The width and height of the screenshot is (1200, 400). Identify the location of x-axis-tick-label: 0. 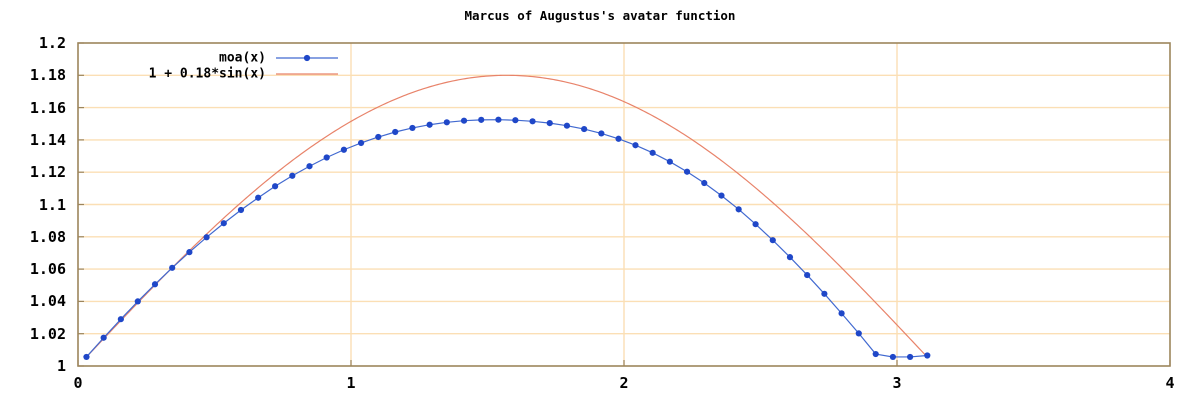
(78, 383).